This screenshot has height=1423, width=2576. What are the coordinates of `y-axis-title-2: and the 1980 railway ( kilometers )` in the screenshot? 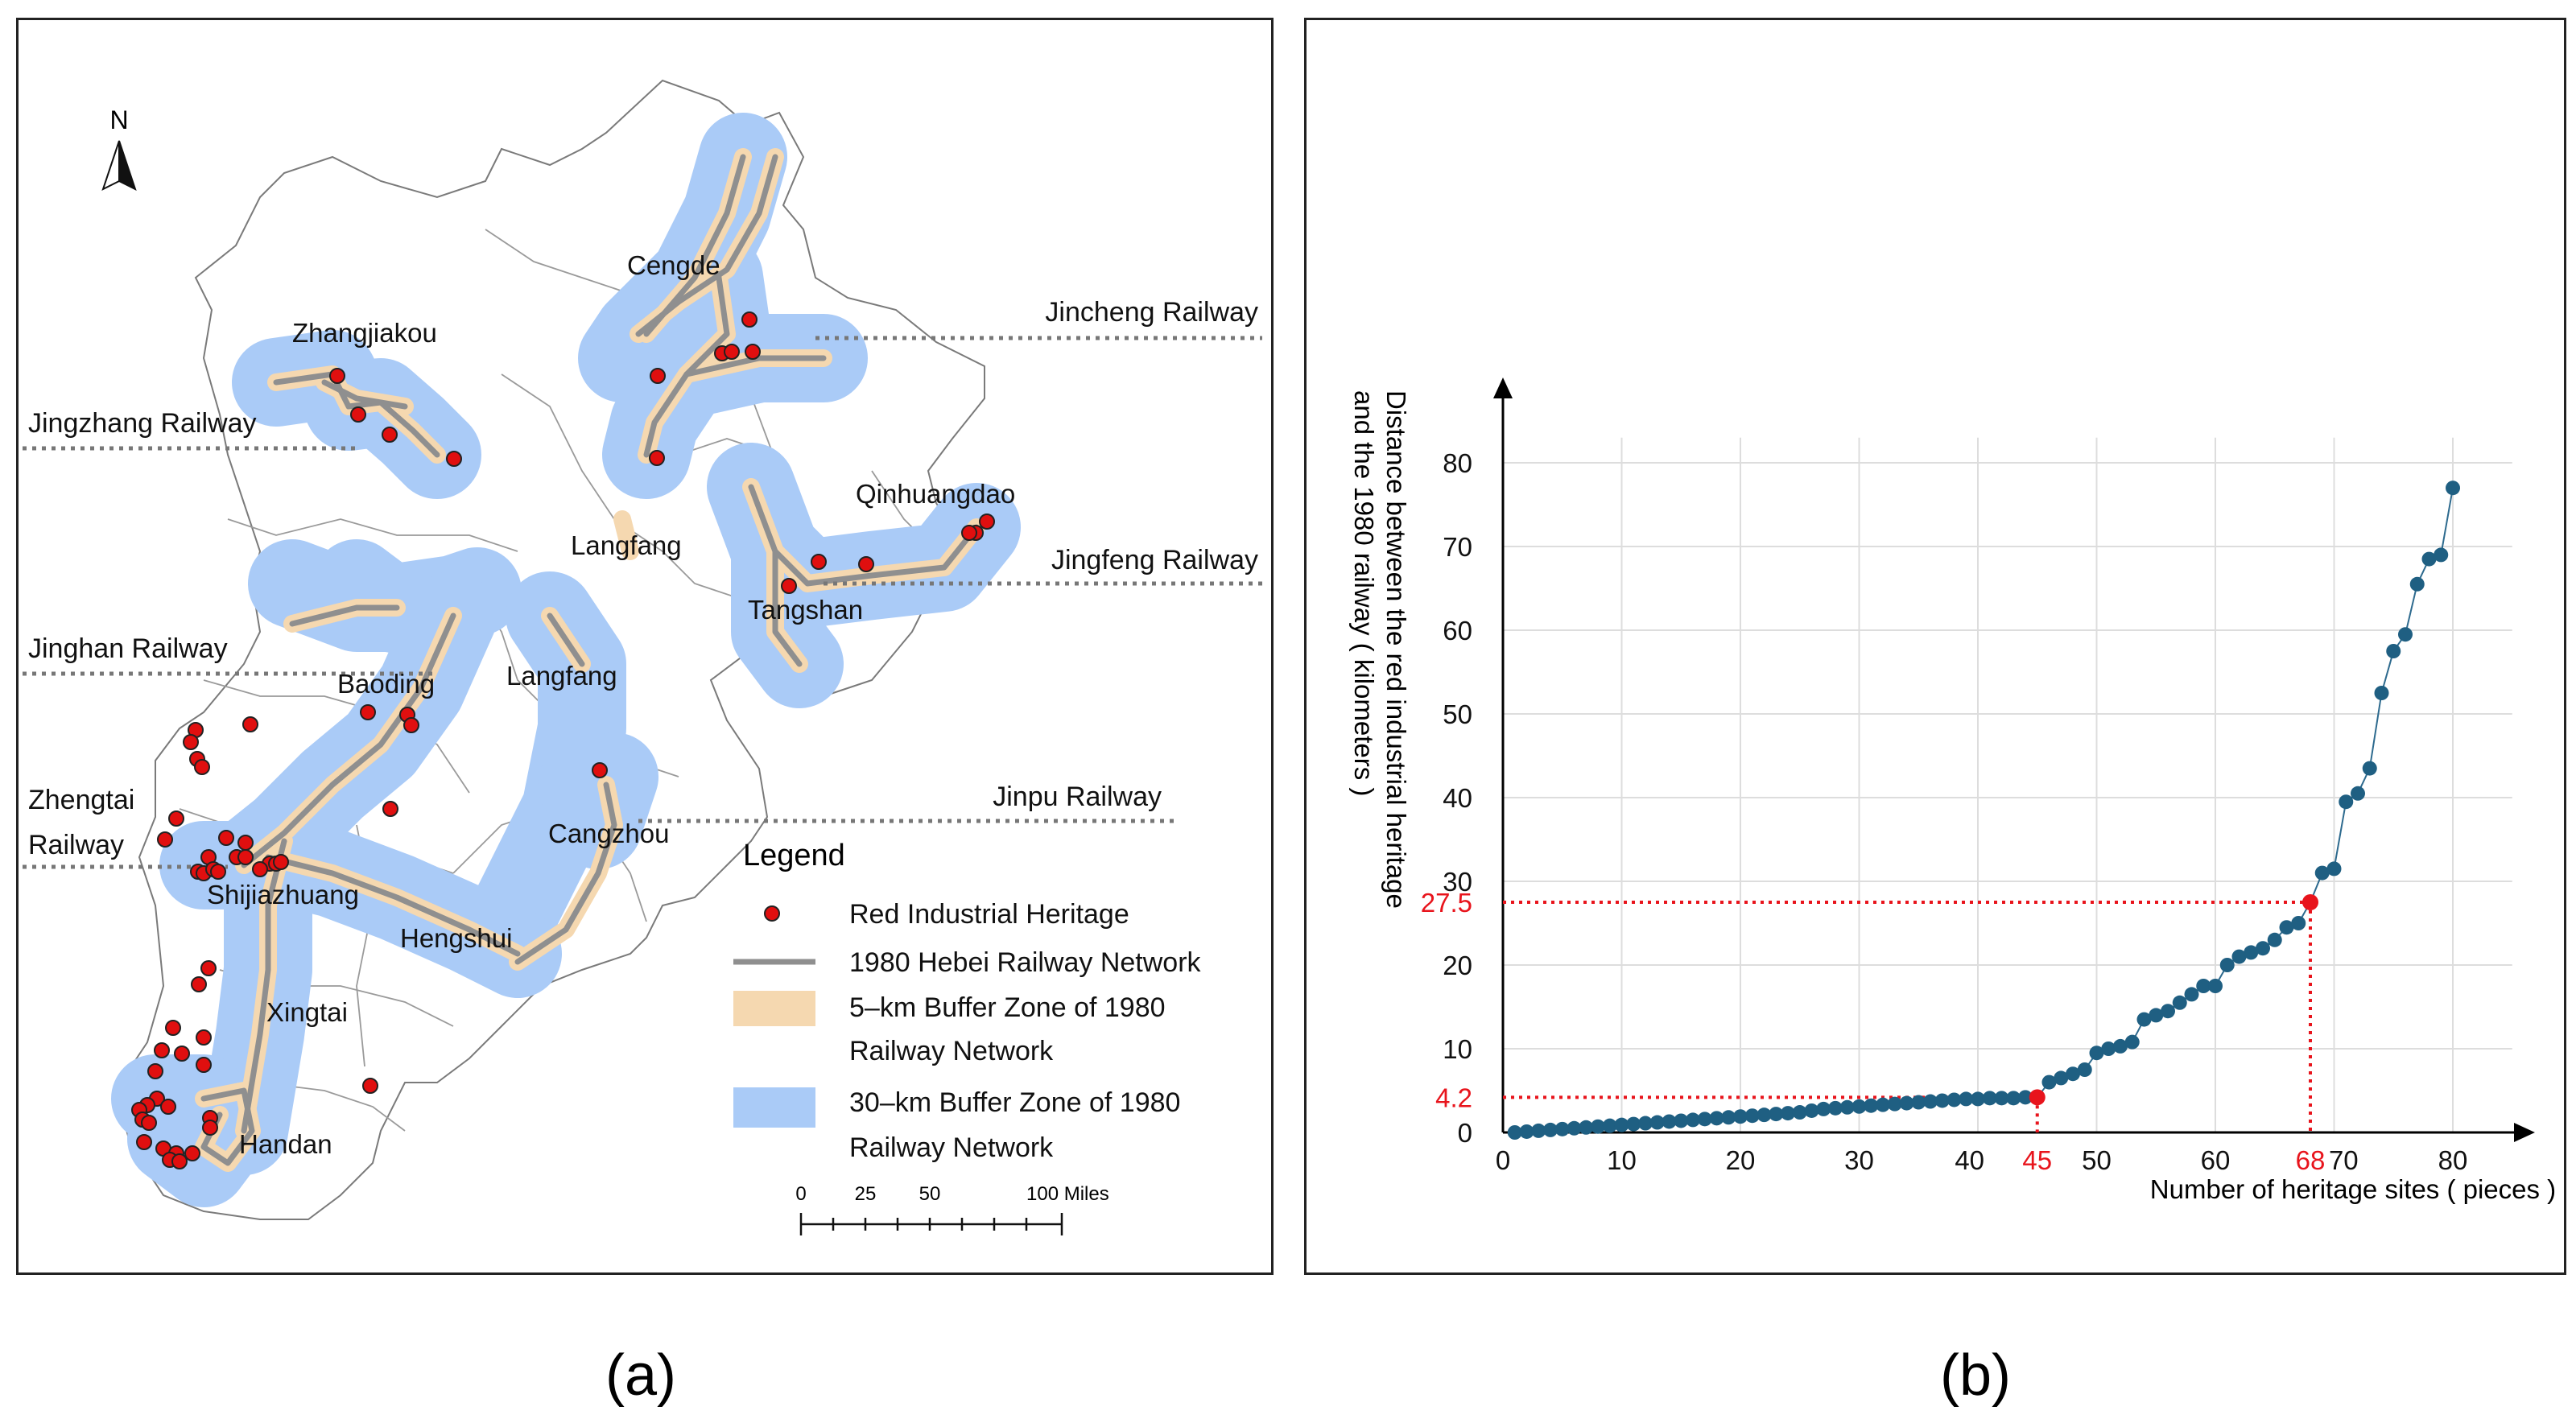 It's located at (1364, 593).